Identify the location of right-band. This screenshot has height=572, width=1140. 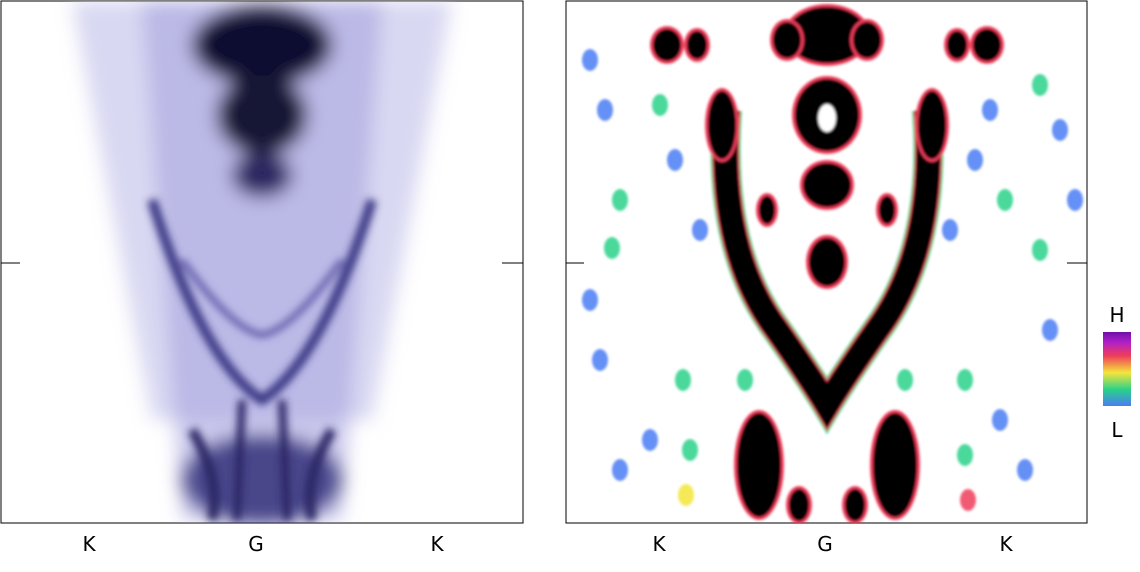
(827, 269).